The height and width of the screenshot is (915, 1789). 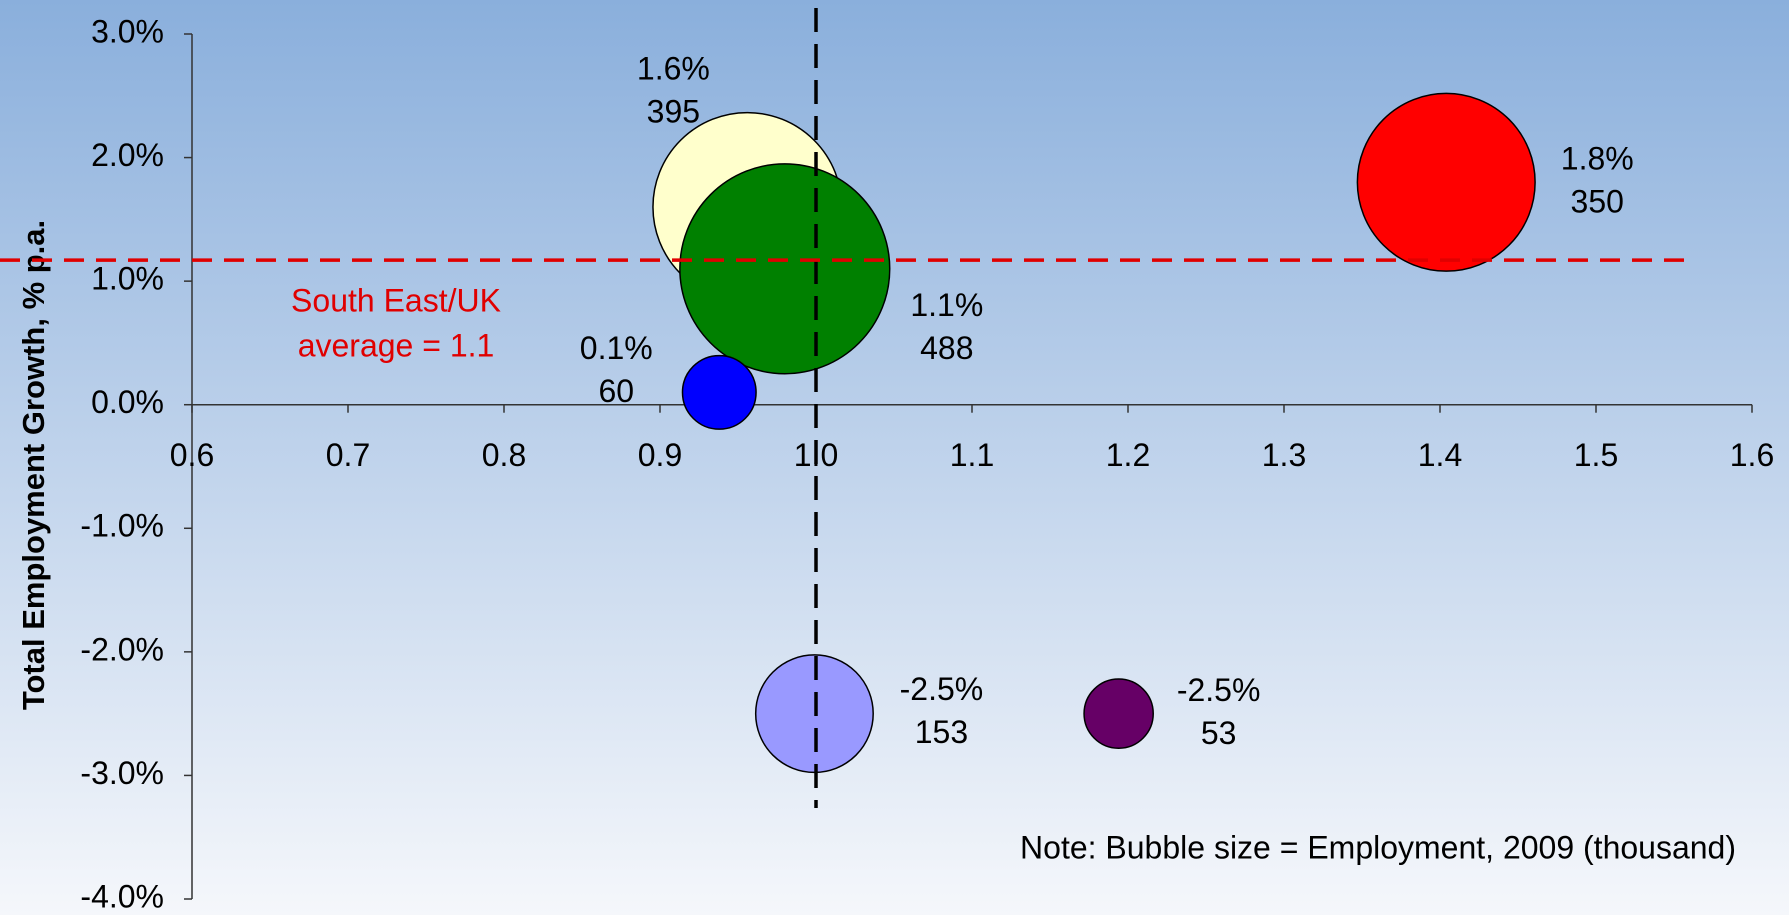 What do you see at coordinates (396, 345) in the screenshot?
I see `annotation: average = 1.1` at bounding box center [396, 345].